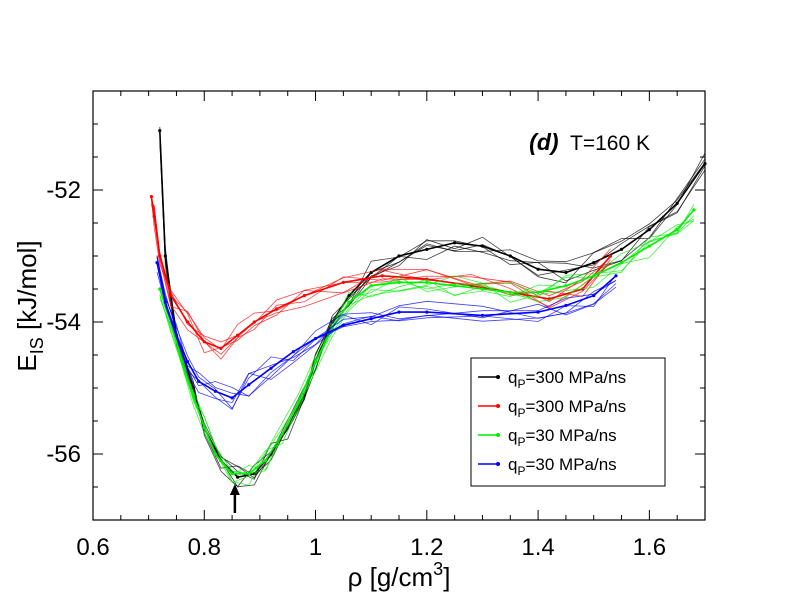 This screenshot has width=792, height=612. What do you see at coordinates (438, 569) in the screenshot?
I see `x-axis-title-sup: 3` at bounding box center [438, 569].